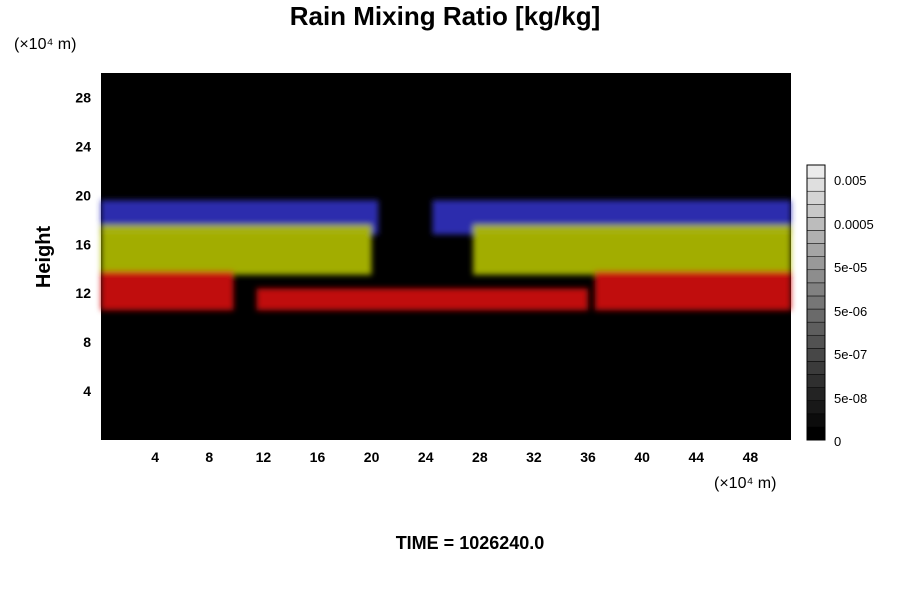 This screenshot has height=600, width=900. I want to click on x-tick-label: 36, so click(588, 457).